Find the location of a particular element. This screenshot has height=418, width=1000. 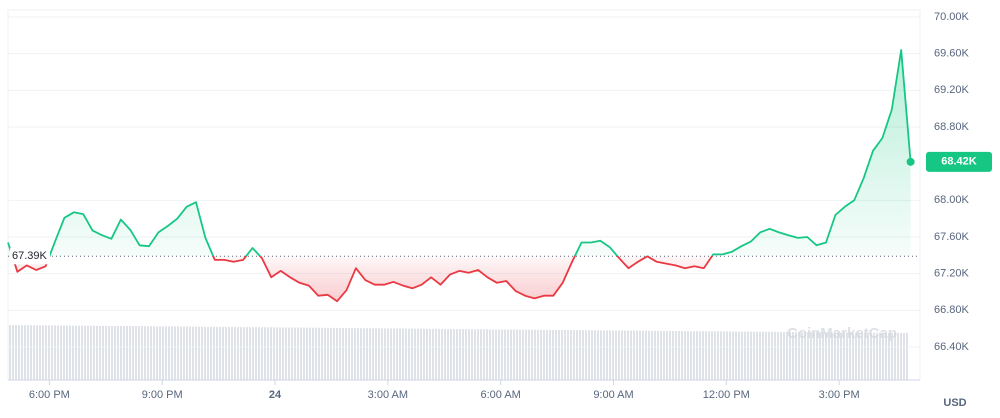

y-tick-label: 68.80K is located at coordinates (952, 127).